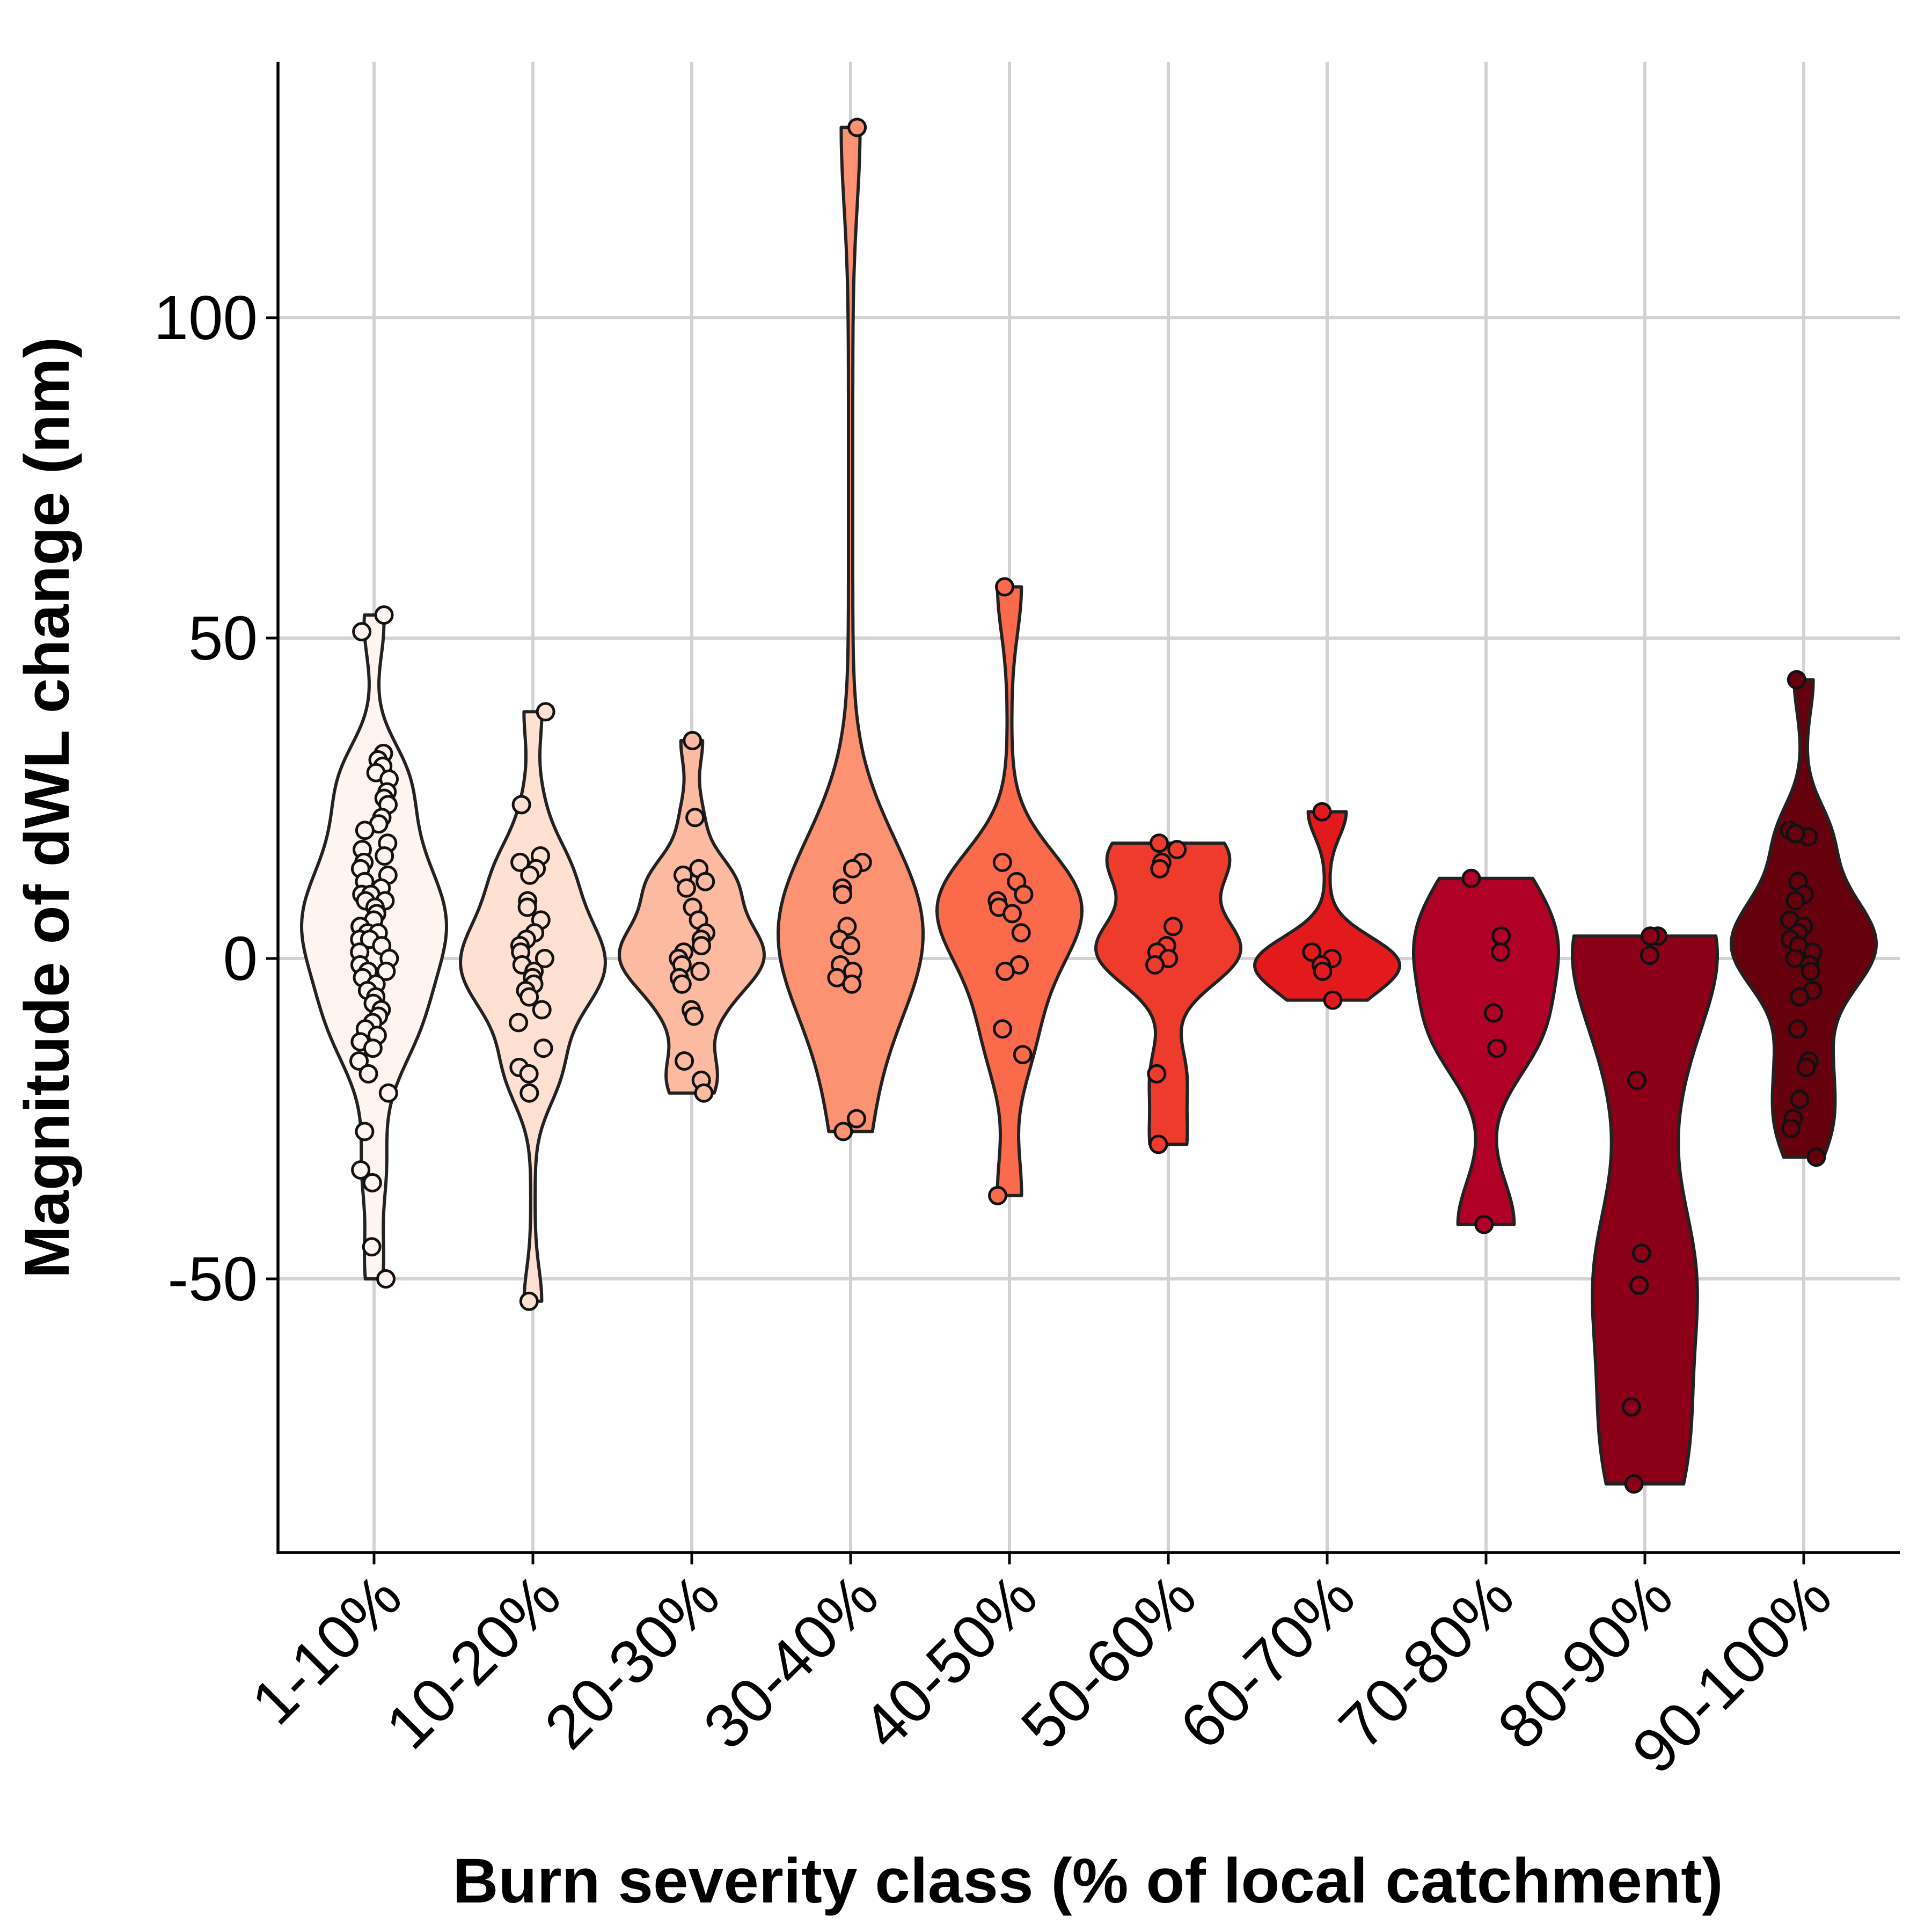 This screenshot has height=1932, width=1932. Describe the element at coordinates (1645, 1210) in the screenshot. I see `violin-80-90%` at that location.